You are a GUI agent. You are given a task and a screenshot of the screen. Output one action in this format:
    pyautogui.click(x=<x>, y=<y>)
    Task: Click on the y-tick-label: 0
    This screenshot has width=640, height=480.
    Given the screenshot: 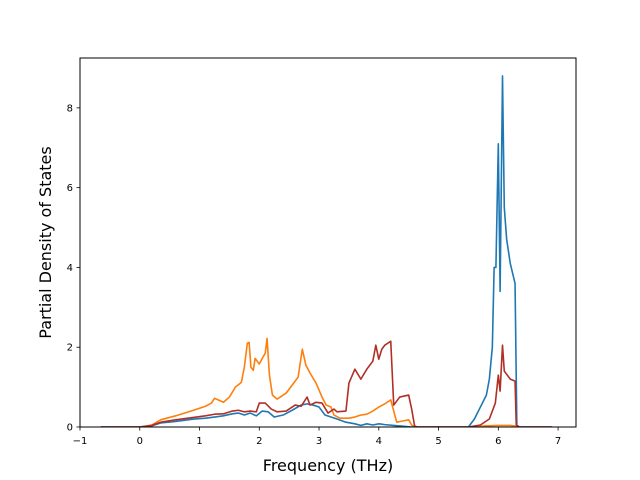 What is the action you would take?
    pyautogui.click(x=70, y=428)
    